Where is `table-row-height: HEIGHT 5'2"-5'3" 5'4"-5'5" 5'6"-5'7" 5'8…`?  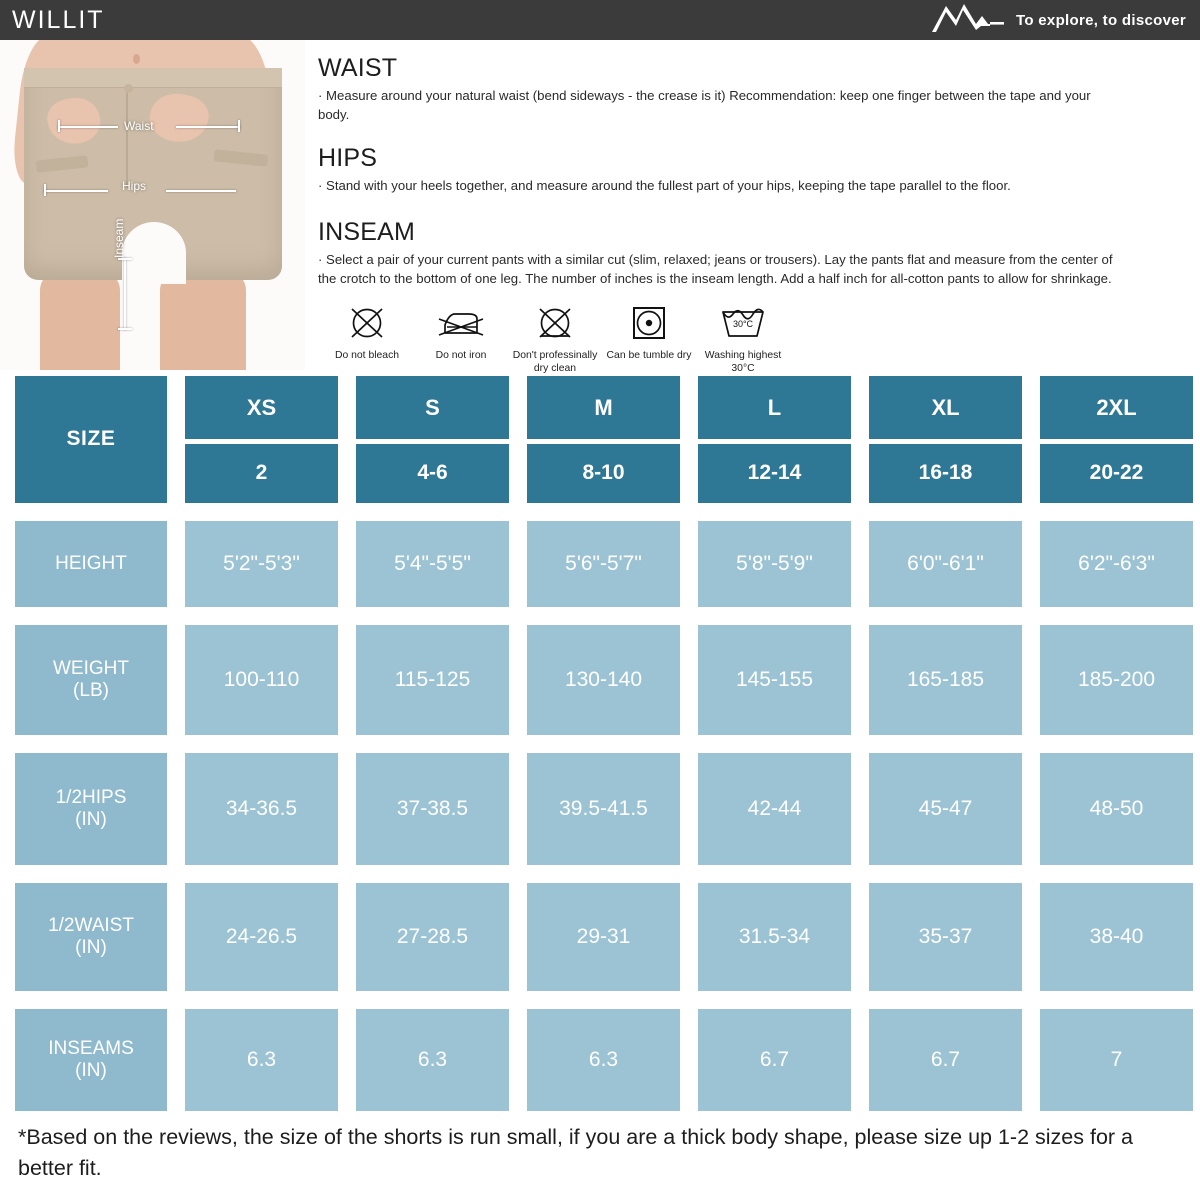 table-row-height: HEIGHT 5'2"-5'3" 5'4"-5'5" 5'6"-5'7" 5'8… is located at coordinates (604, 564).